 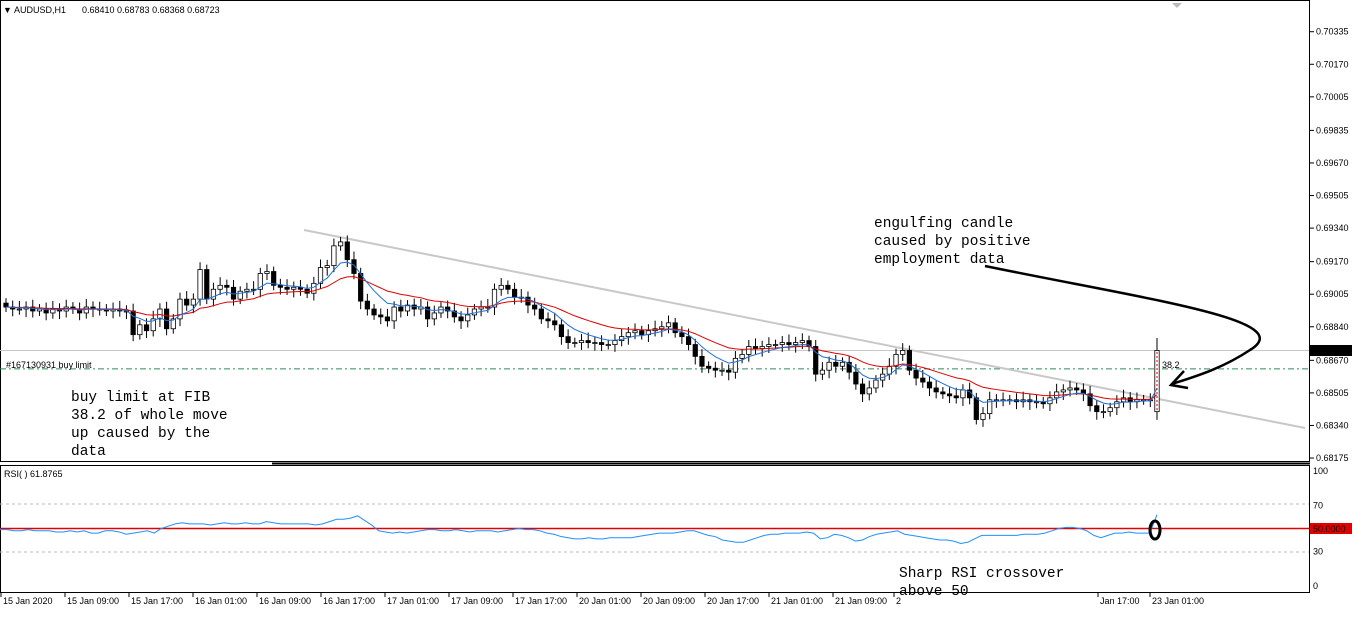 What do you see at coordinates (7, 10) in the screenshot?
I see `collapse-triangle-icon: ▼` at bounding box center [7, 10].